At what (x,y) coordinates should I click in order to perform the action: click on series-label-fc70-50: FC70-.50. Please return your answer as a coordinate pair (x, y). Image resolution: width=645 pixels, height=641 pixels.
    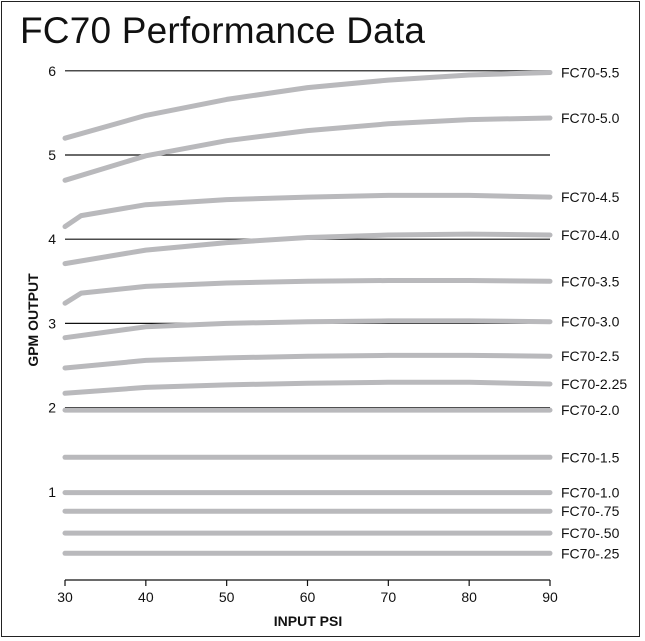
    Looking at the image, I should click on (590, 533).